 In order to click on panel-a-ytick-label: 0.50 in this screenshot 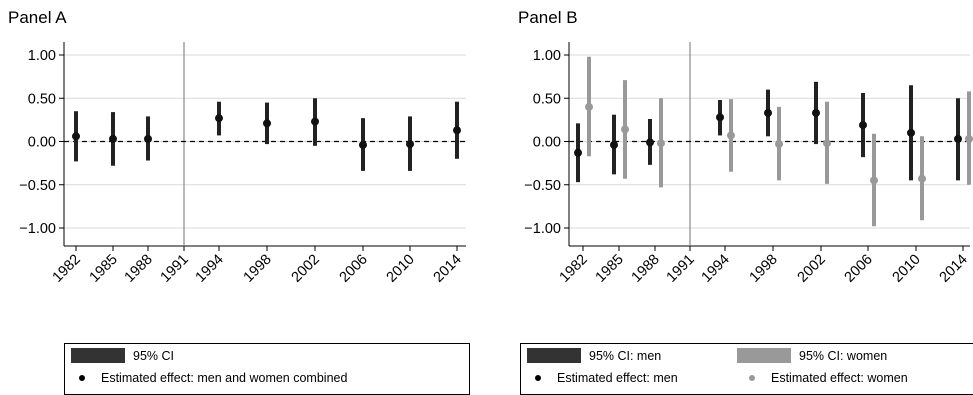, I will do `click(42, 99)`.